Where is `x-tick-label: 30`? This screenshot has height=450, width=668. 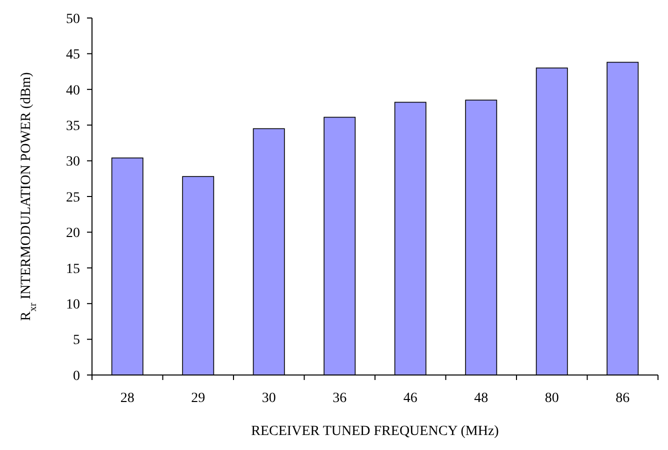 x-tick-label: 30 is located at coordinates (269, 398).